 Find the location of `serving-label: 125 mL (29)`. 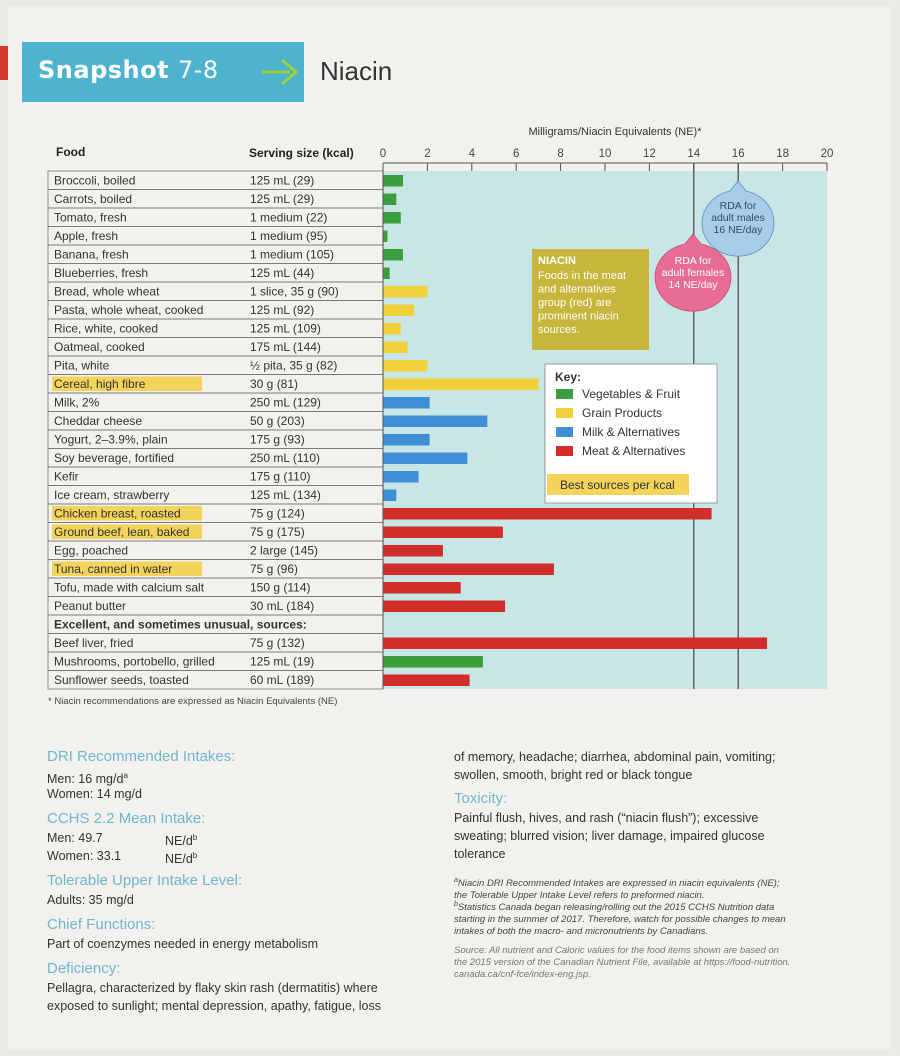

serving-label: 125 mL (29) is located at coordinates (282, 199).